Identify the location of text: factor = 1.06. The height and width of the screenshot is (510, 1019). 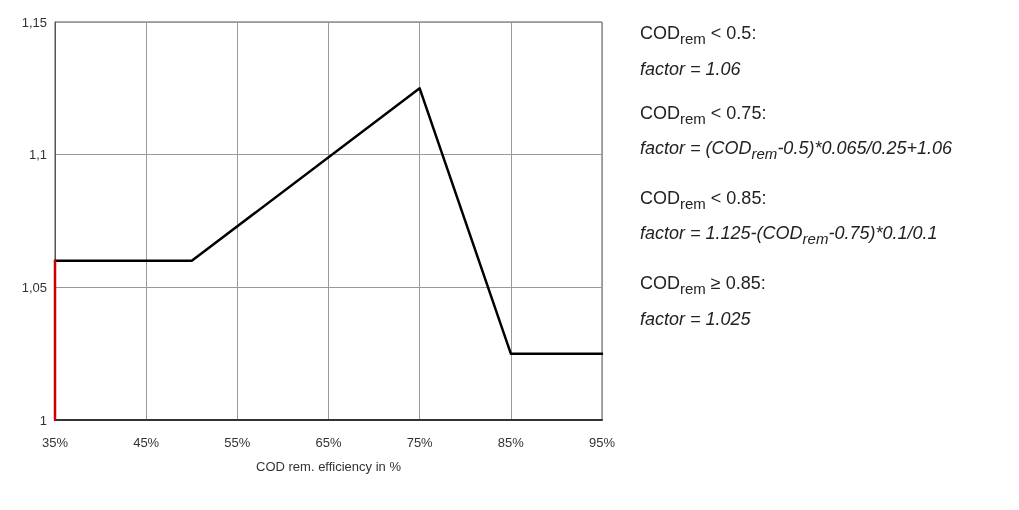
(691, 69).